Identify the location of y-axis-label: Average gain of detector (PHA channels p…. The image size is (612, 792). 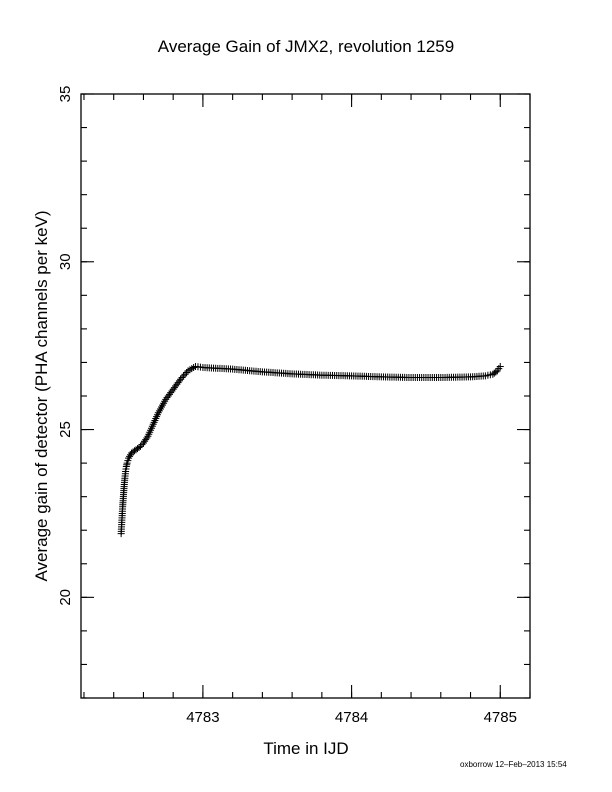
(41, 395).